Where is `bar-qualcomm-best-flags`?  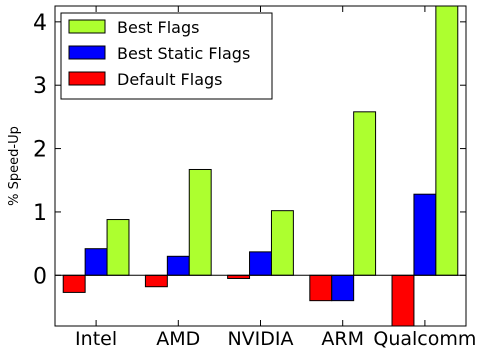
bar-qualcomm-best-flags is located at coordinates (447, 140).